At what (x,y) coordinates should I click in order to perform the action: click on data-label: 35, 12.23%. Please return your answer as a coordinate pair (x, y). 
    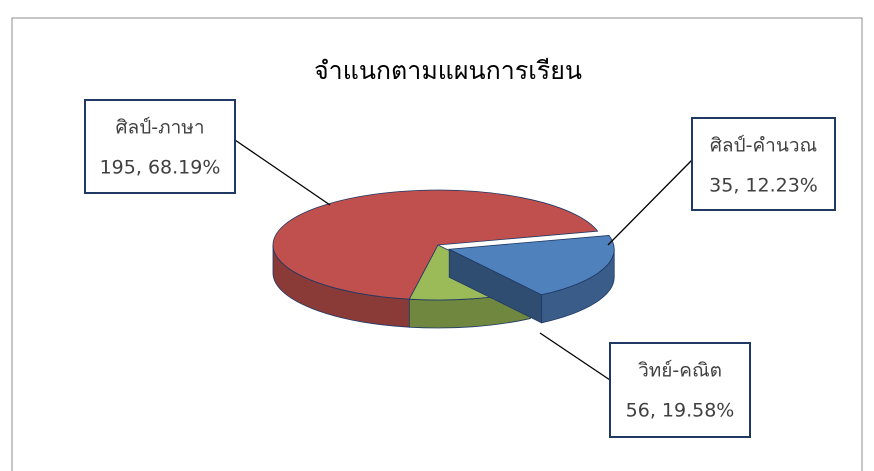
    Looking at the image, I should click on (763, 186).